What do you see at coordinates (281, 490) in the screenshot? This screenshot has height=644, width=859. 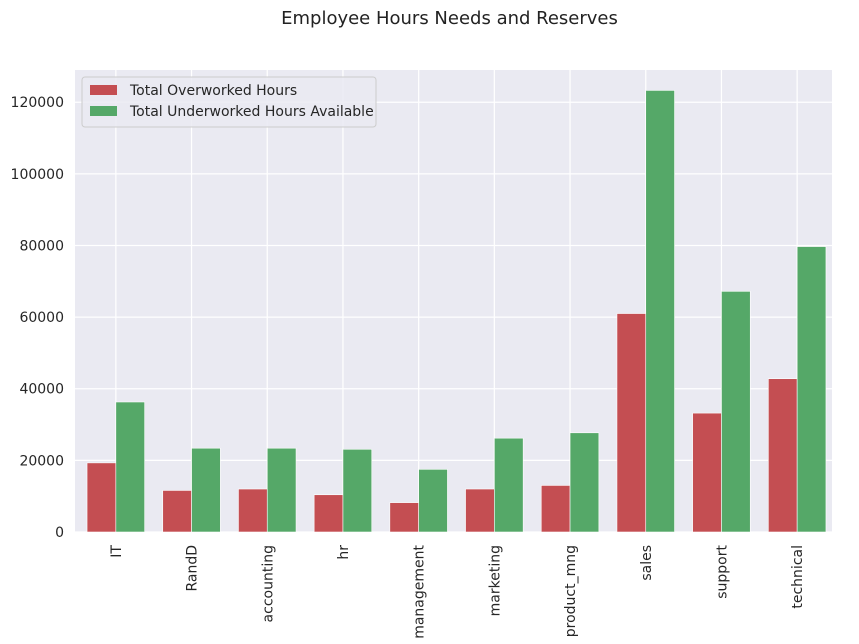 I see `bar-underworked-accounting` at bounding box center [281, 490].